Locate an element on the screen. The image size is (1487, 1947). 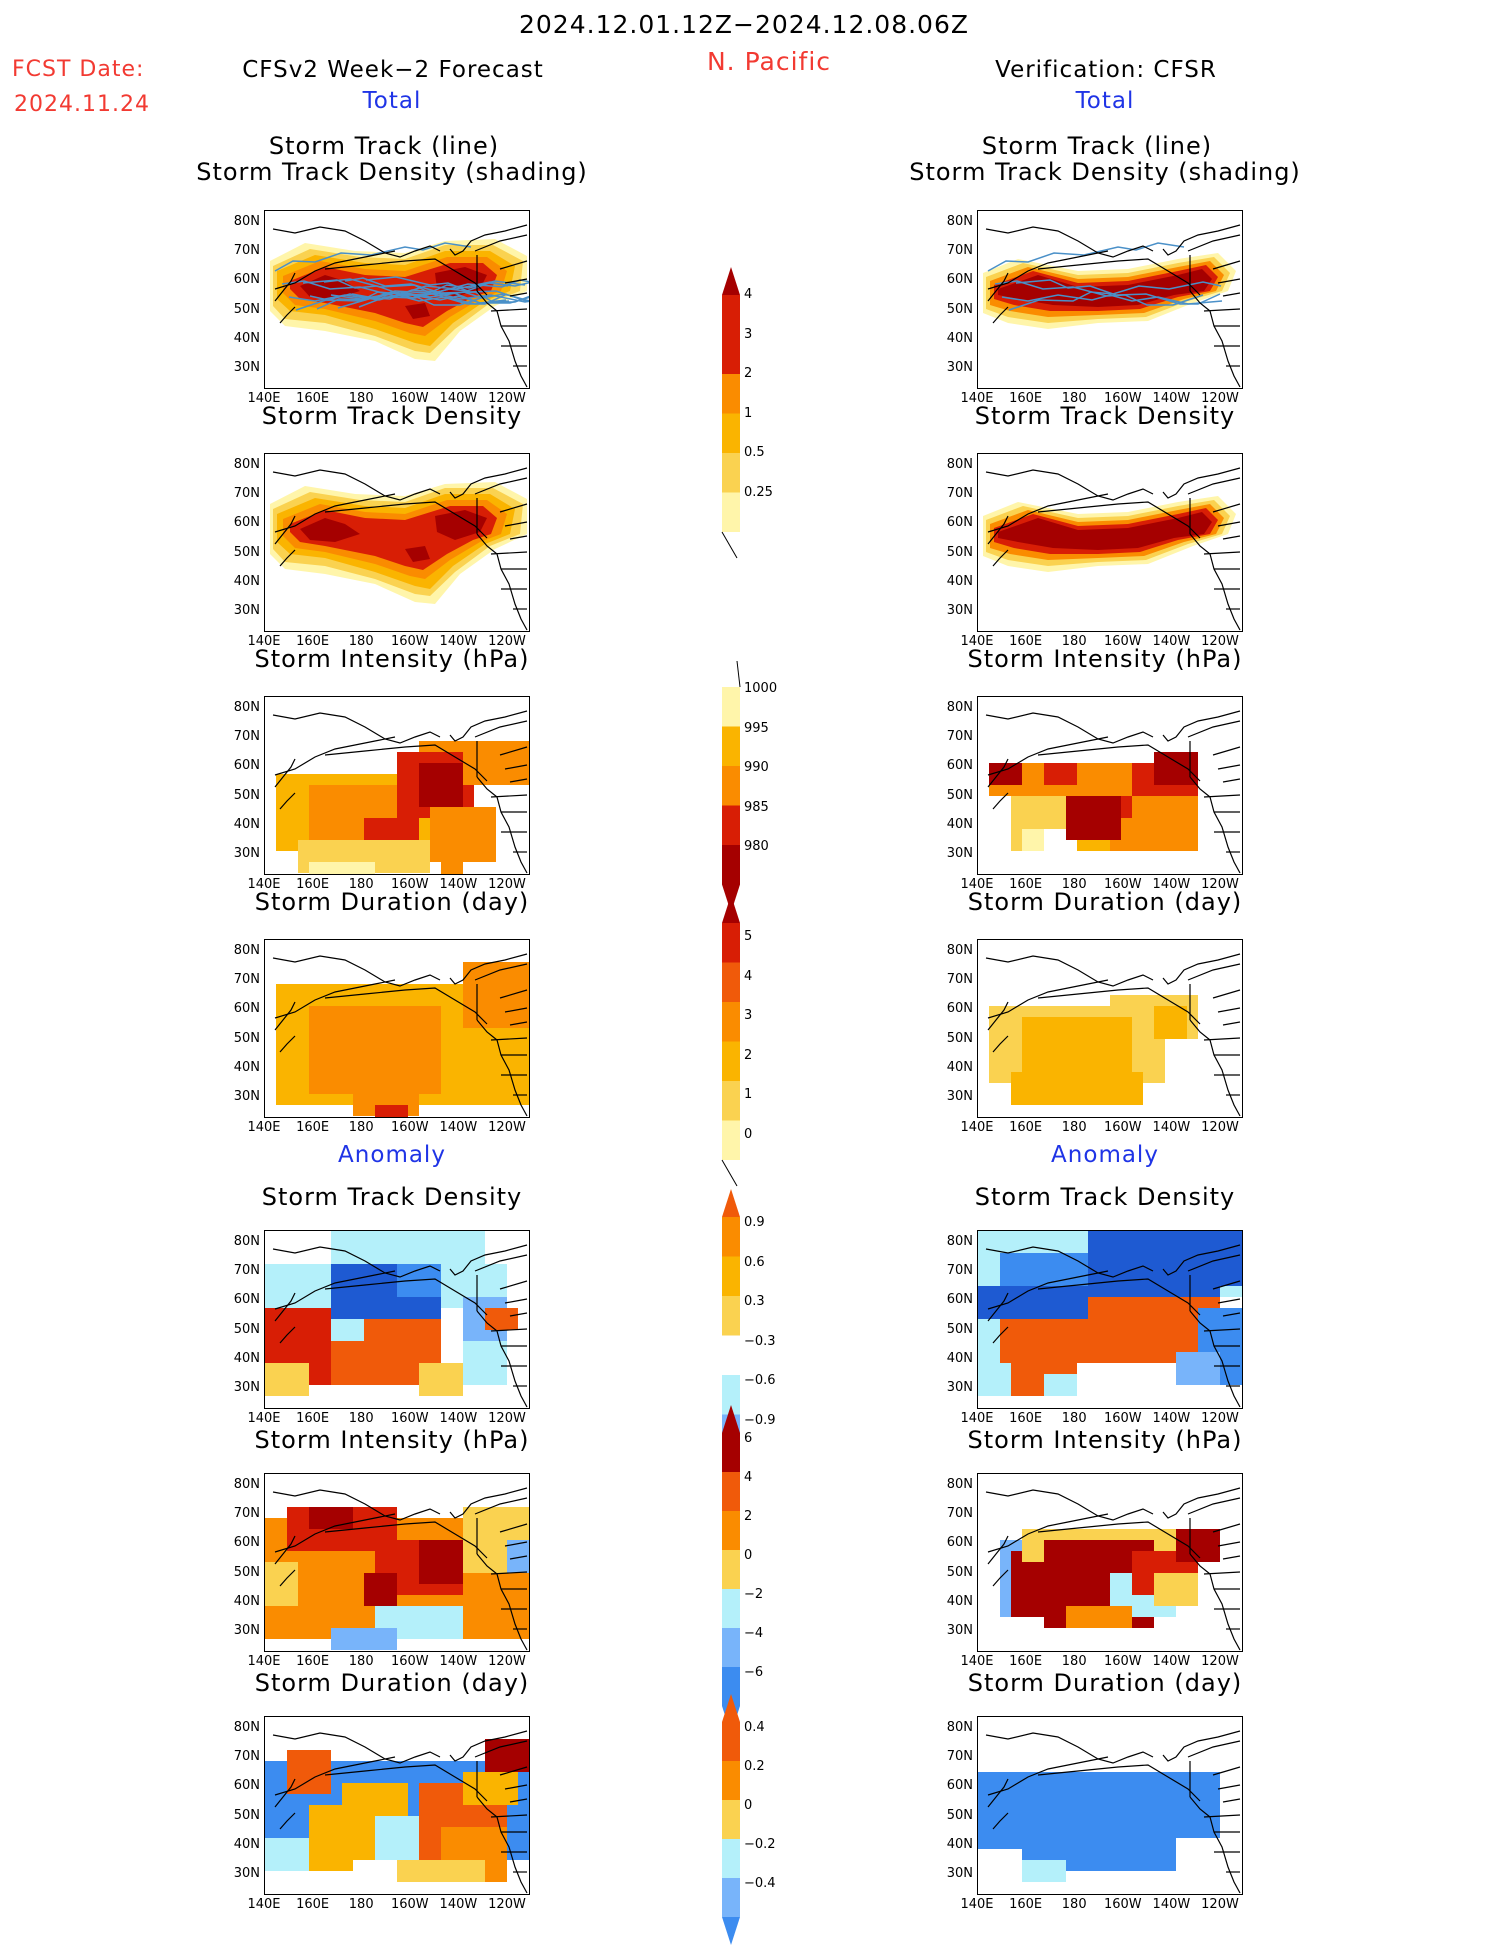
right-anomaly-label: Anomaly is located at coordinates (1105, 1155).